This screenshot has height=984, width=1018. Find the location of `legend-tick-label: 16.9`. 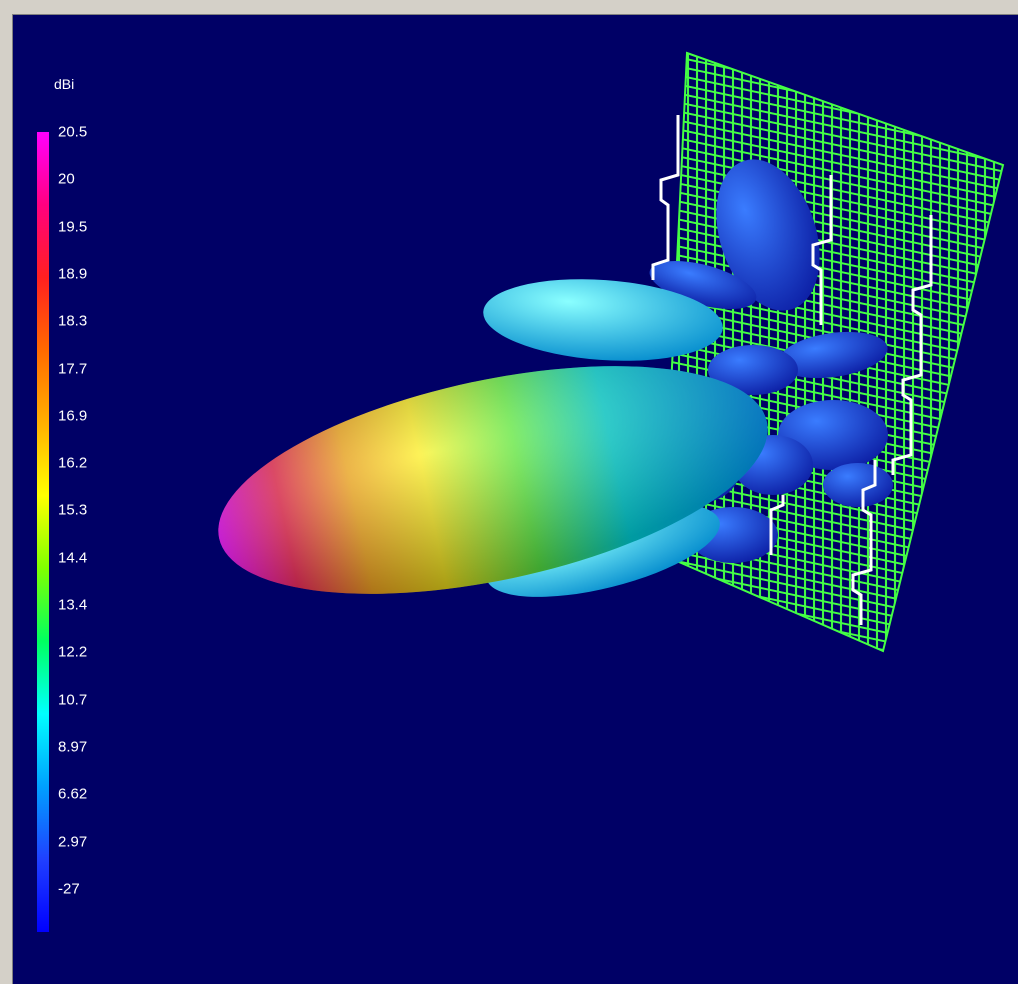

legend-tick-label: 16.9 is located at coordinates (73, 416).